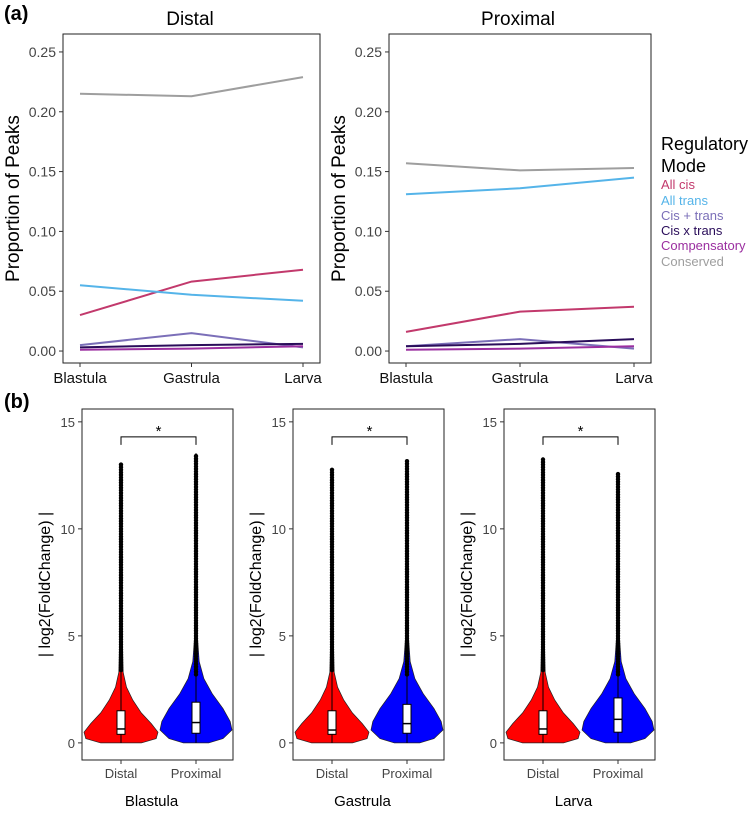 The image size is (750, 814). Describe the element at coordinates (121, 464) in the screenshot. I see `outlier-point` at that location.